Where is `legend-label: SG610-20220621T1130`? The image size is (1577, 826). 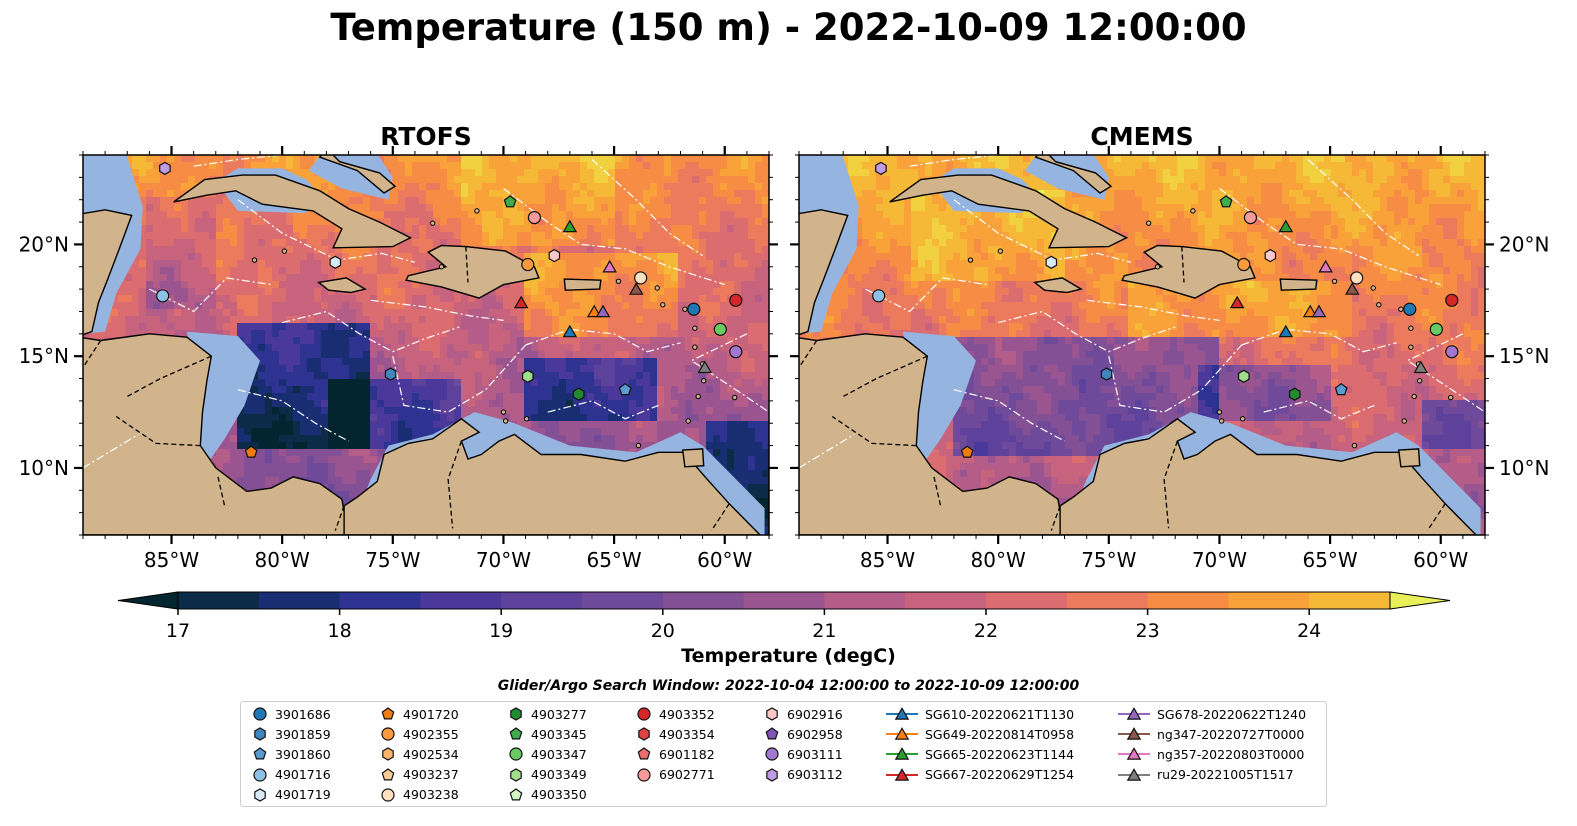
legend-label: SG610-20220621T1130 is located at coordinates (1000, 714).